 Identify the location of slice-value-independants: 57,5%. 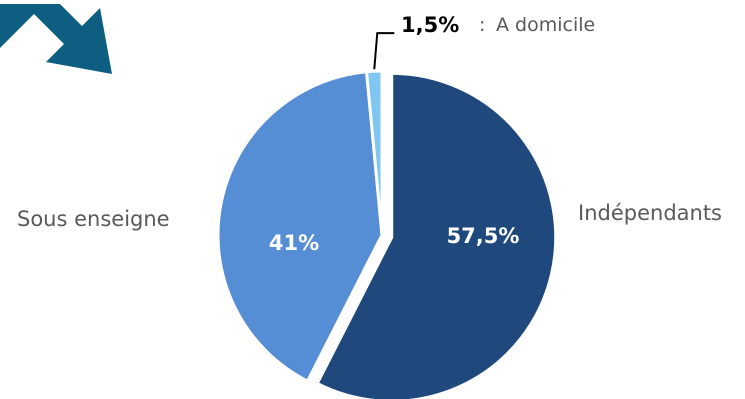
(483, 236).